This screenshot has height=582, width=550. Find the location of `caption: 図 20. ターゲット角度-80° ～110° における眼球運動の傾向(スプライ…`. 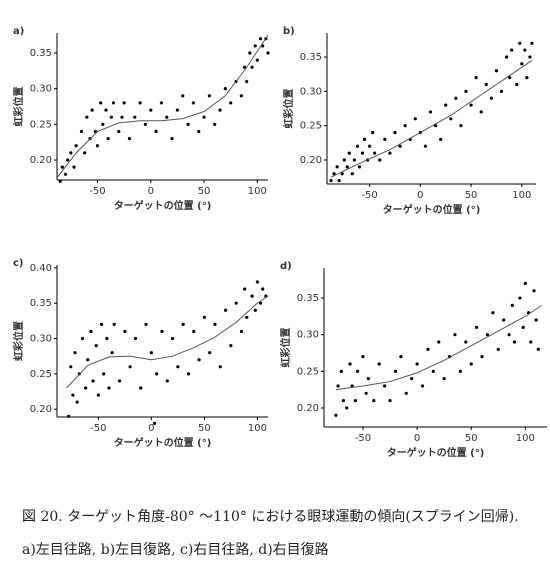

caption: 図 20. ターゲット角度-80° ～110° における眼球運動の傾向(スプライ… is located at coordinates (270, 516).